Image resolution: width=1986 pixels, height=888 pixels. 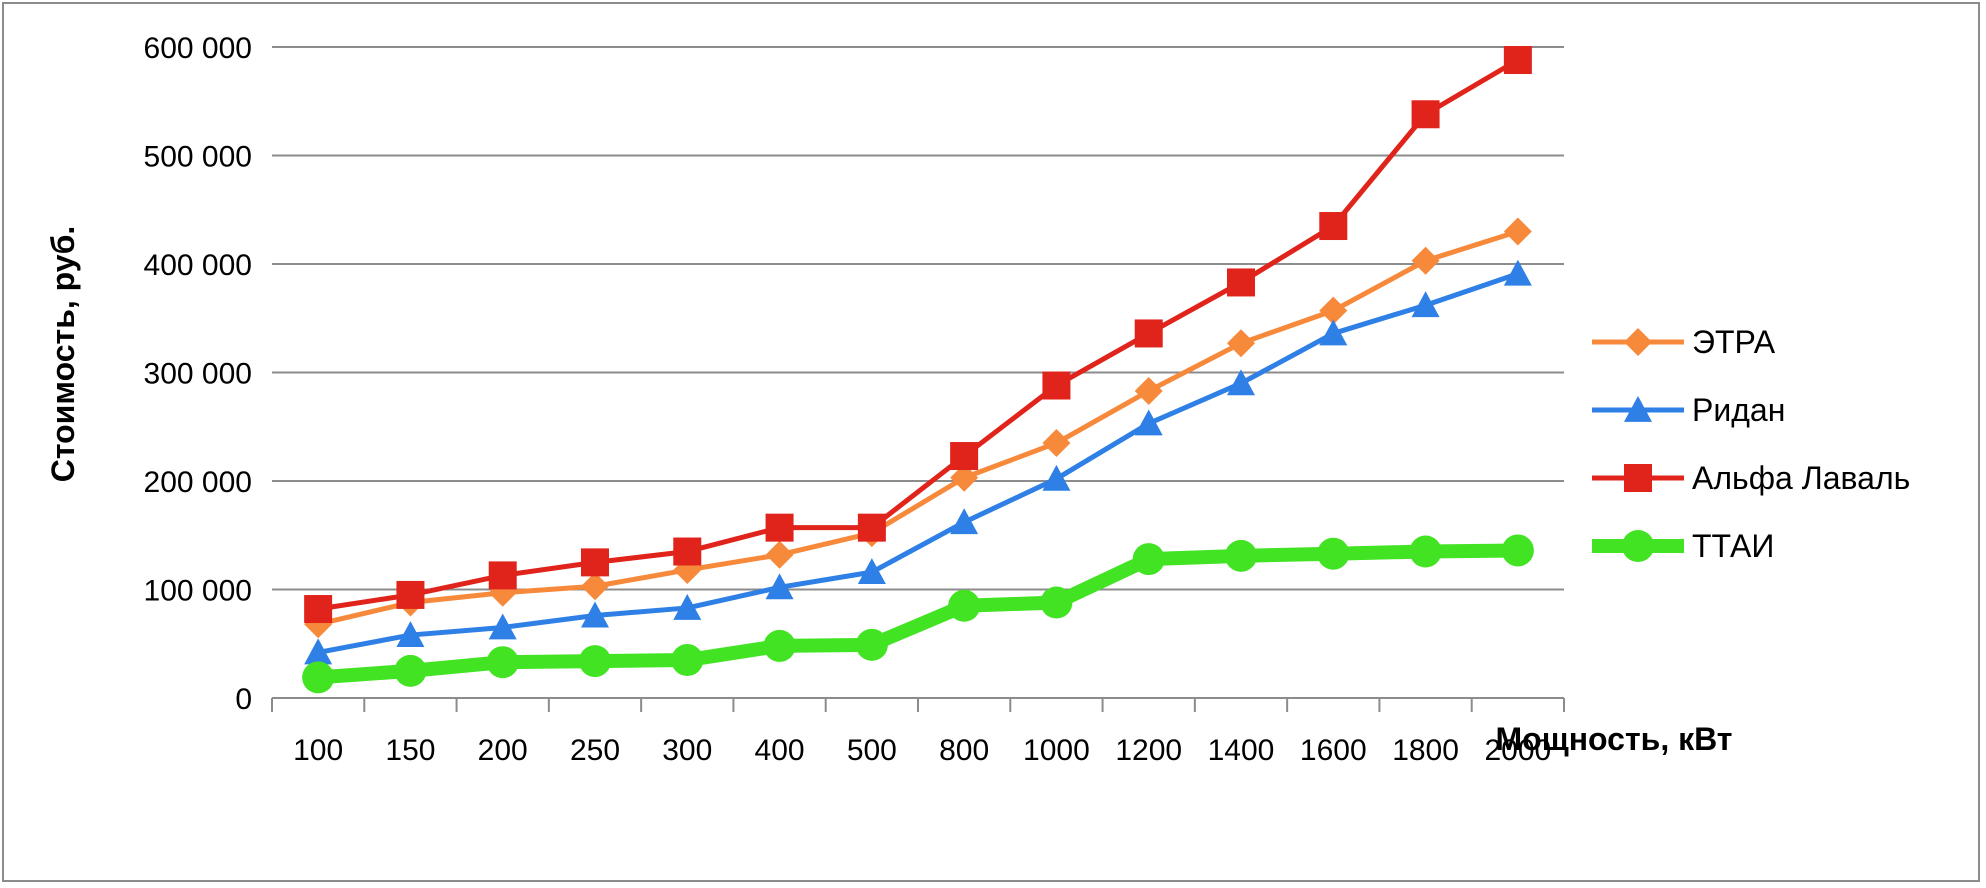 What do you see at coordinates (872, 750) in the screenshot?
I see `x-tick-label: 500` at bounding box center [872, 750].